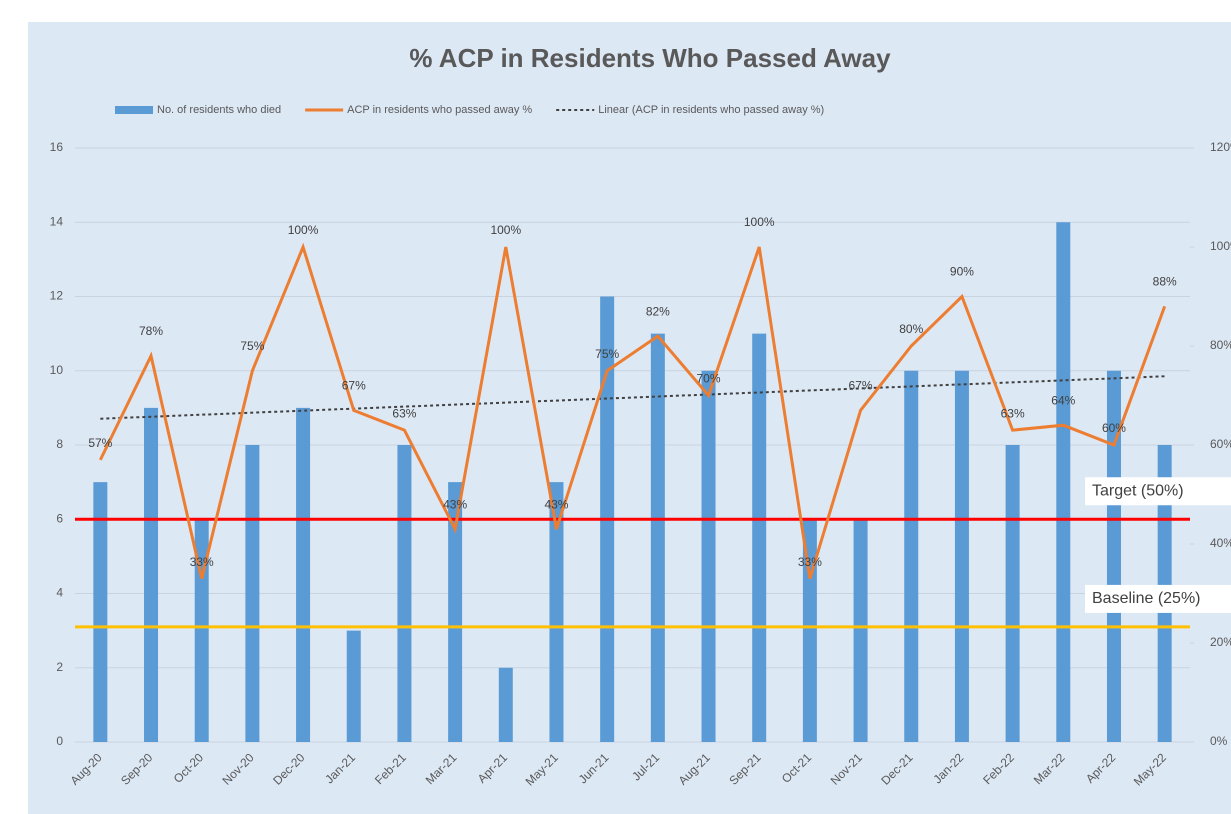 This screenshot has height=814, width=1231. I want to click on y2-tick-label: 0%, so click(1219, 741).